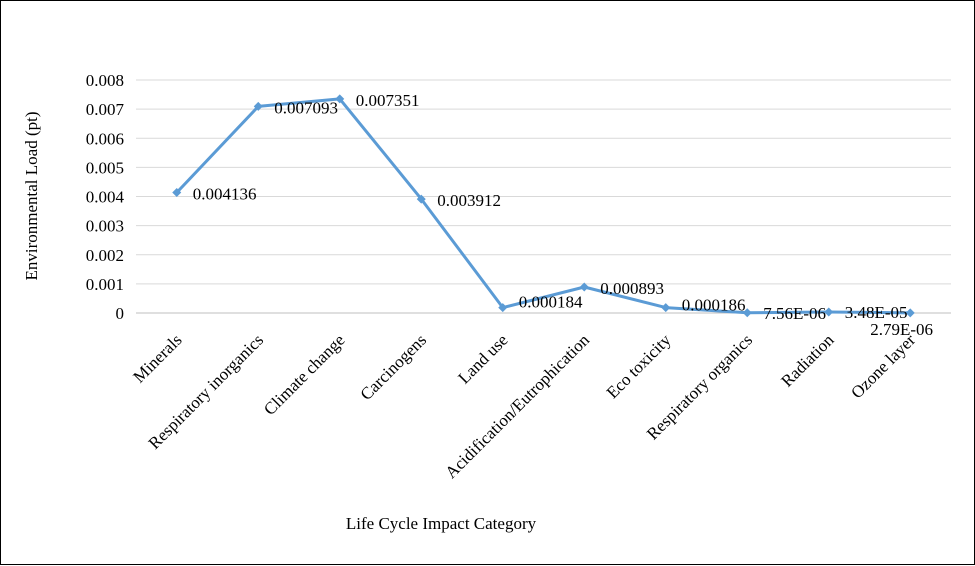 This screenshot has width=975, height=566. Describe the element at coordinates (482, 358) in the screenshot. I see `x-category-label: Land use` at that location.